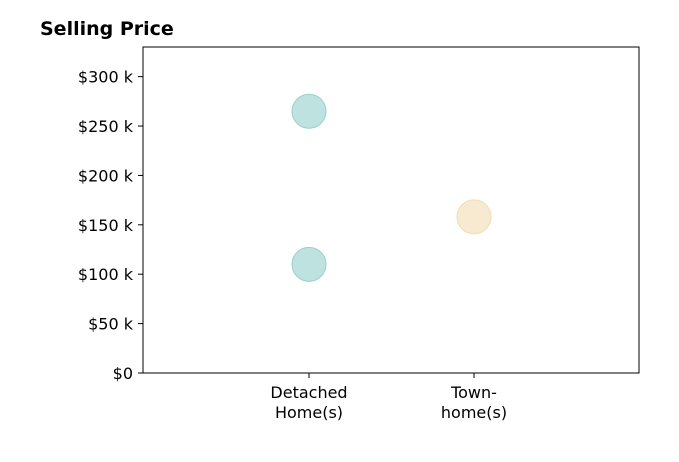 This screenshot has width=679, height=462. I want to click on data-points, so click(391, 187).